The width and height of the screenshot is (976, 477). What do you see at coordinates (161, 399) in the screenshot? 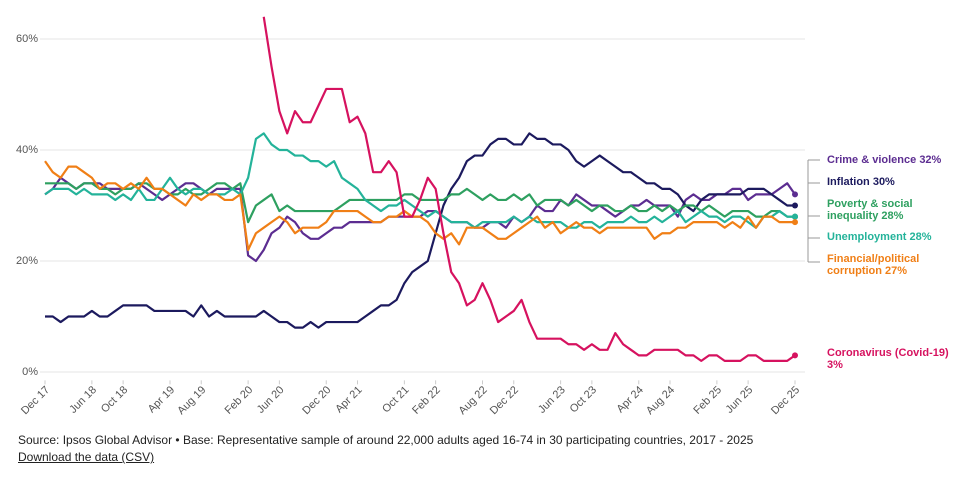
I see `x-tick-label: Apr 19` at bounding box center [161, 399].